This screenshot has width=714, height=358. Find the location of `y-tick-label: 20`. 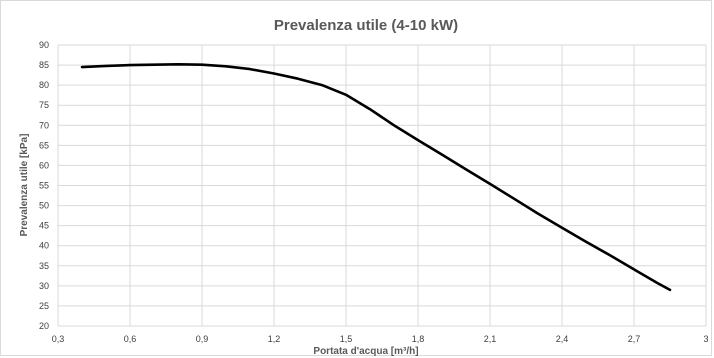

y-tick-label: 20 is located at coordinates (44, 326).